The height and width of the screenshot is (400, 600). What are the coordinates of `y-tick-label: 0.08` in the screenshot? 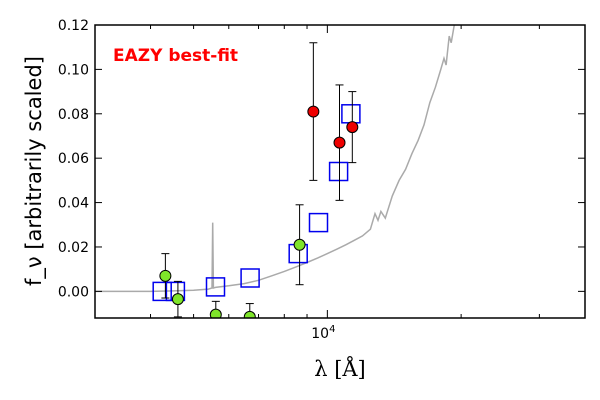 It's located at (73, 115).